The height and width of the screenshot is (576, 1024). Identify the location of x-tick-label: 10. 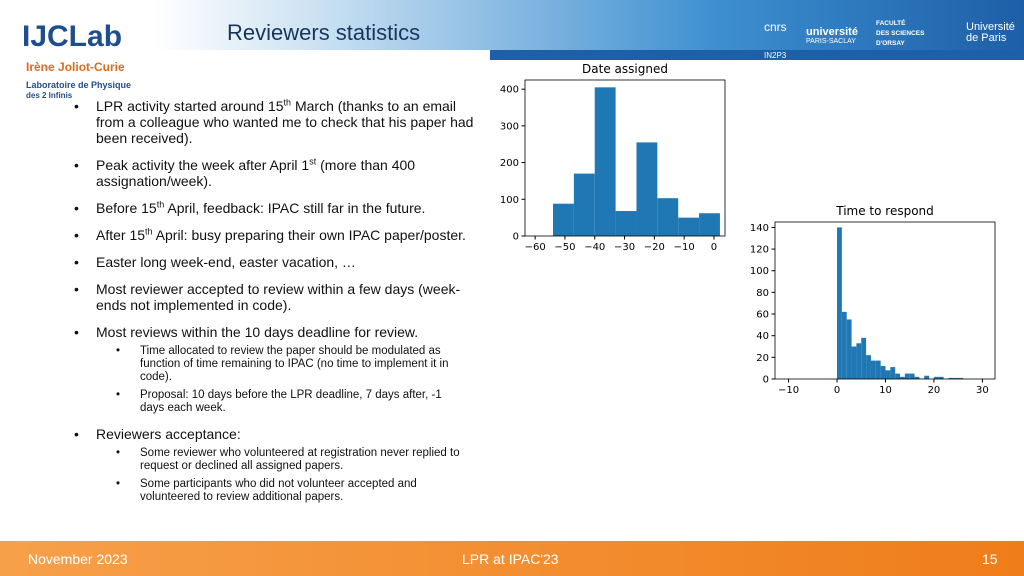
(885, 390).